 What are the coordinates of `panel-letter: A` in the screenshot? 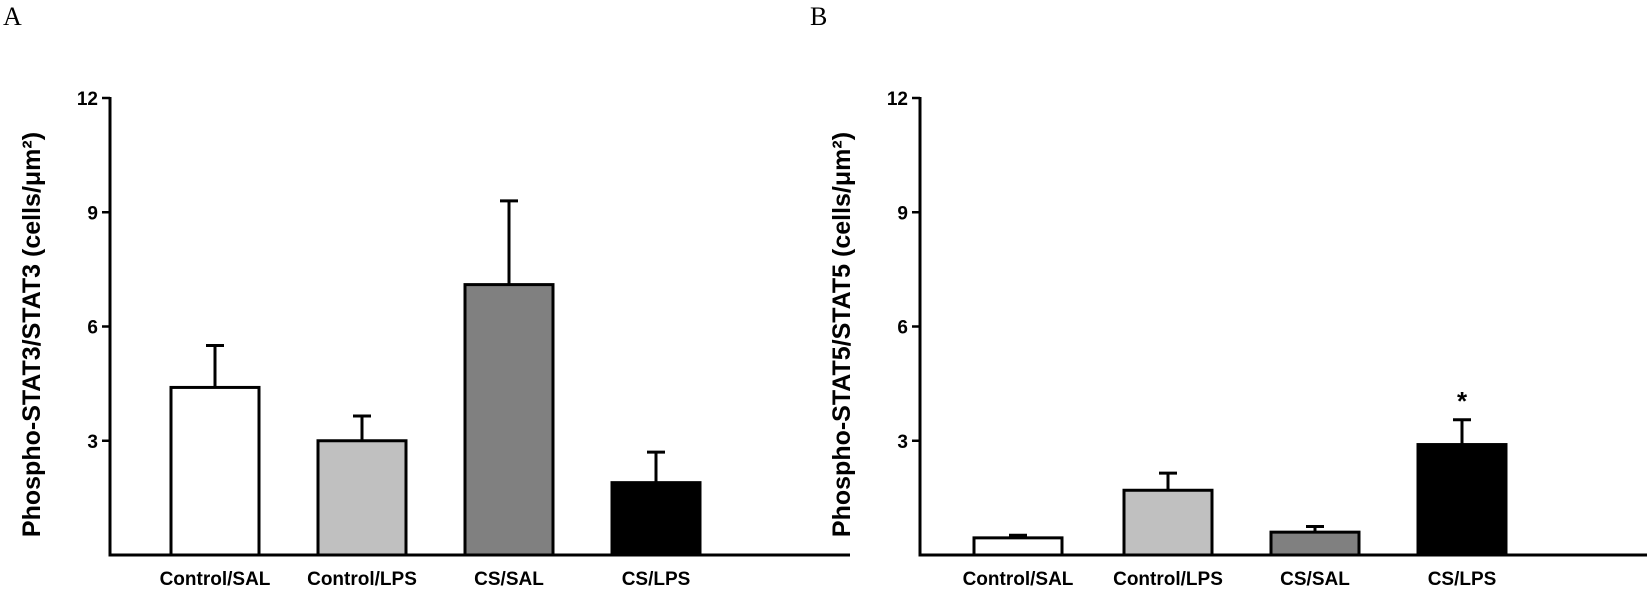 It's located at (12, 16).